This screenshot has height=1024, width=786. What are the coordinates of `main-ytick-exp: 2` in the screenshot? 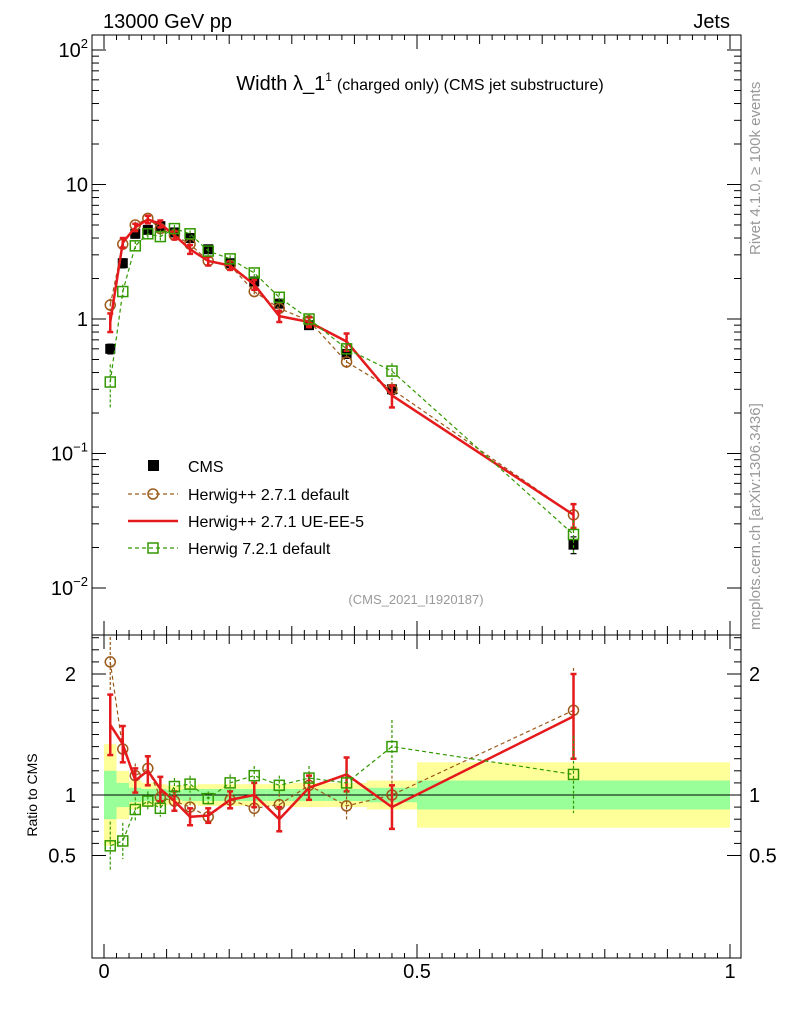 It's located at (84, 43).